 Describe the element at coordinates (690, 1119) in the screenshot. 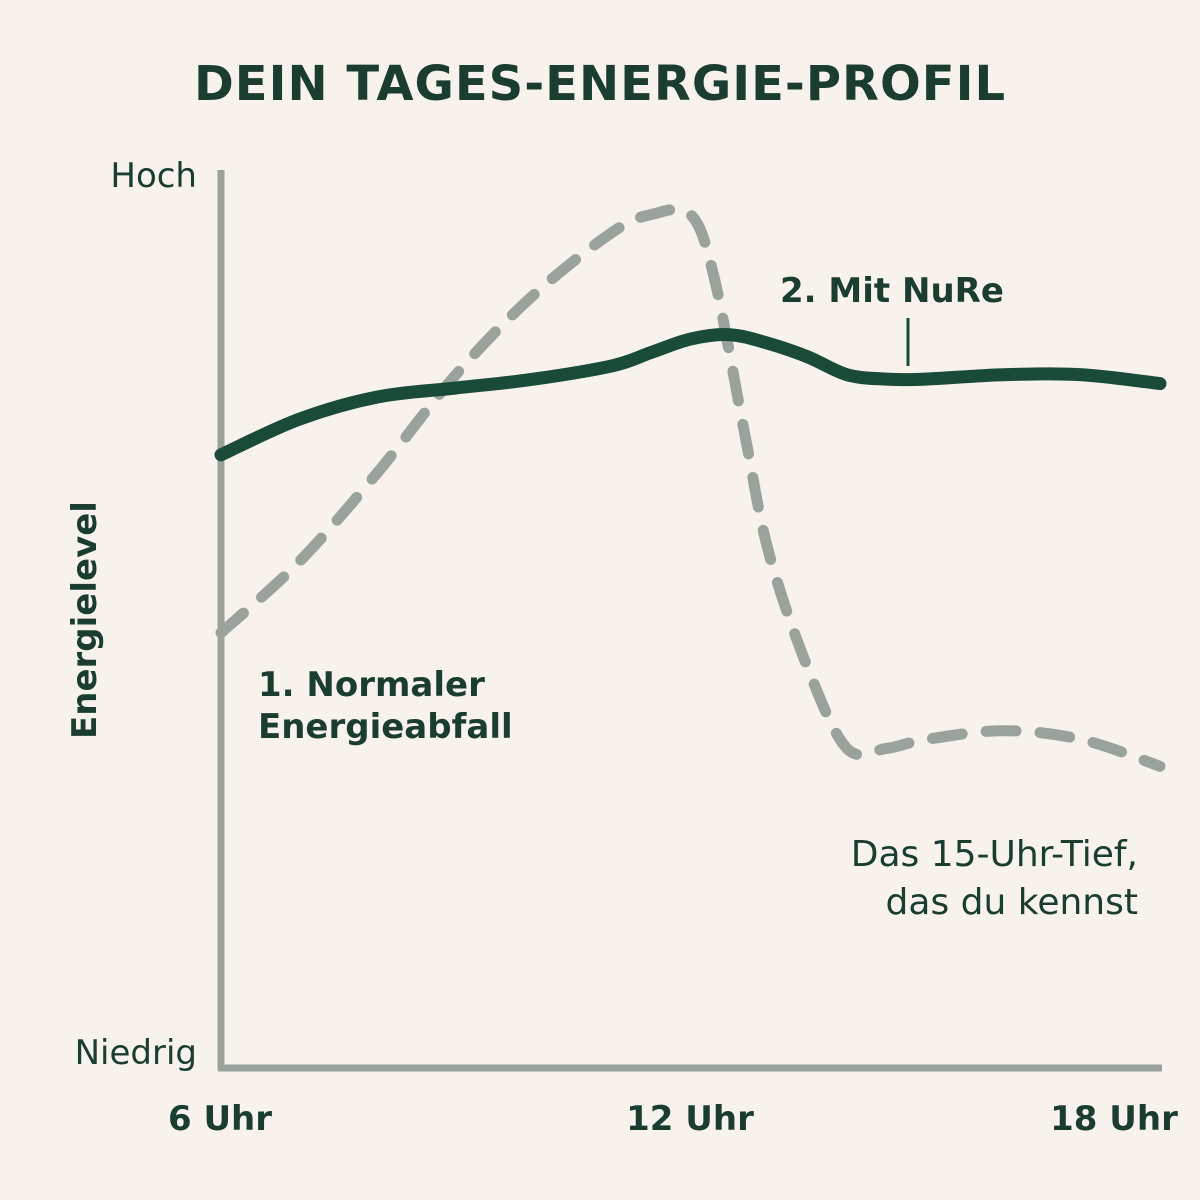

I see `x-tick-label: 12 Uhr` at that location.